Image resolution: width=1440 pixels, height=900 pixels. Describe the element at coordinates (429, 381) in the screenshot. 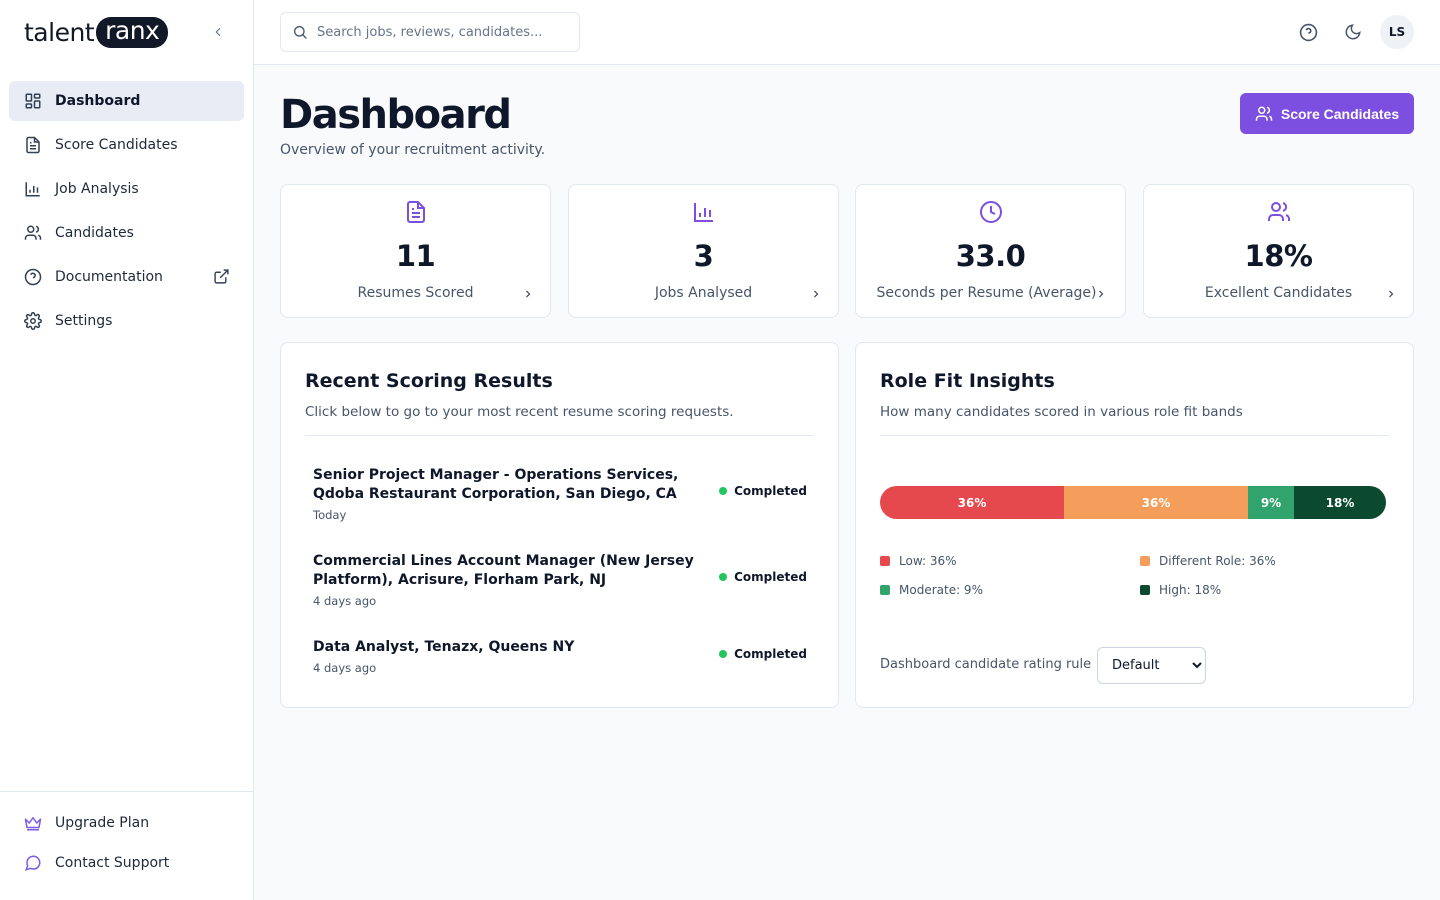

I see `recent-results-title: Recent Scoring Results` at that location.